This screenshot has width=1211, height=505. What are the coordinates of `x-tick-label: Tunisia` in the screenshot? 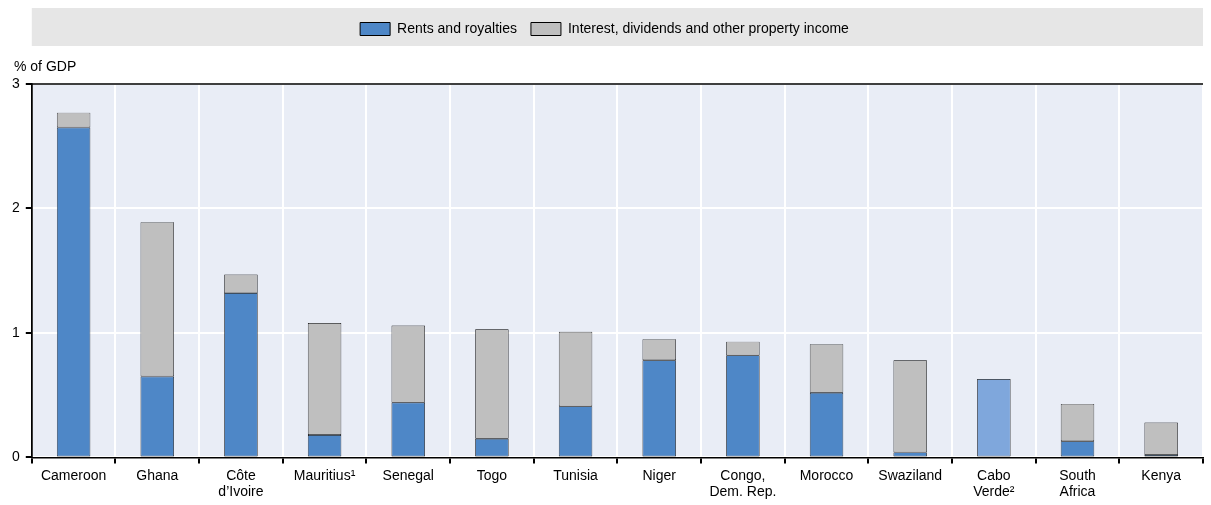 It's located at (576, 474).